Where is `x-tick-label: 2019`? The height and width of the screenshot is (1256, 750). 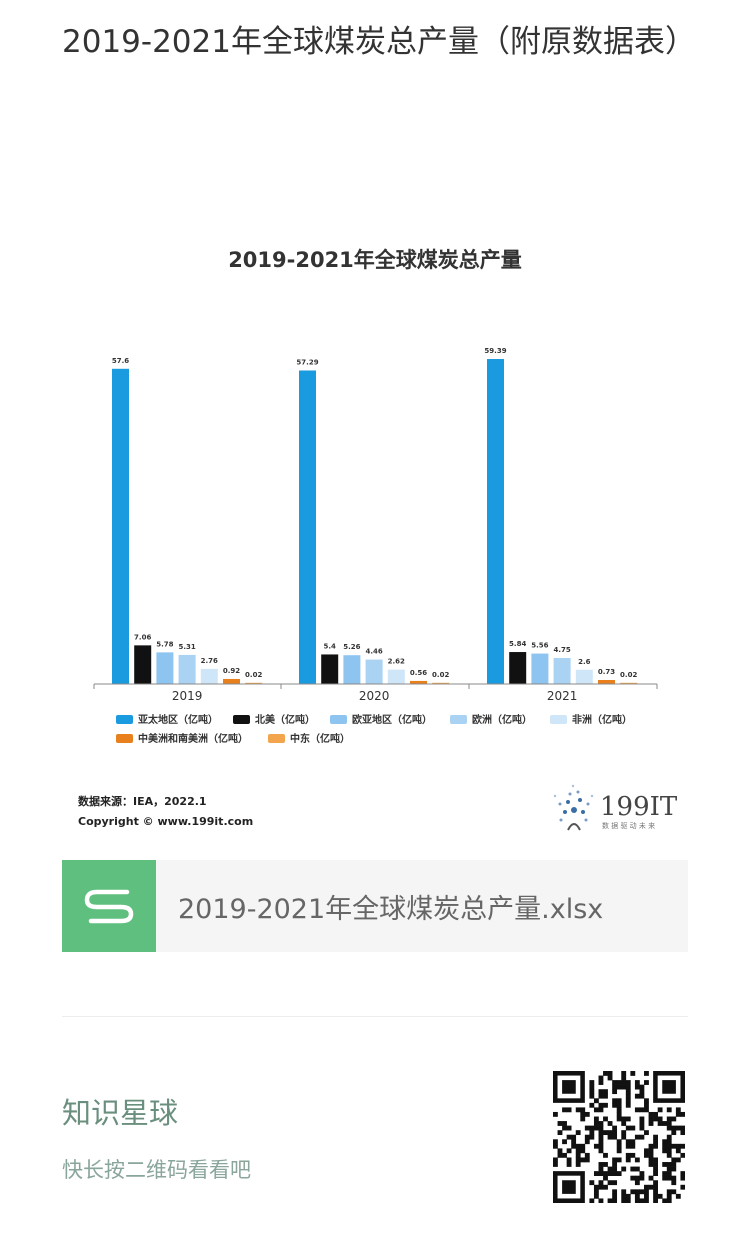 x-tick-label: 2019 is located at coordinates (187, 696).